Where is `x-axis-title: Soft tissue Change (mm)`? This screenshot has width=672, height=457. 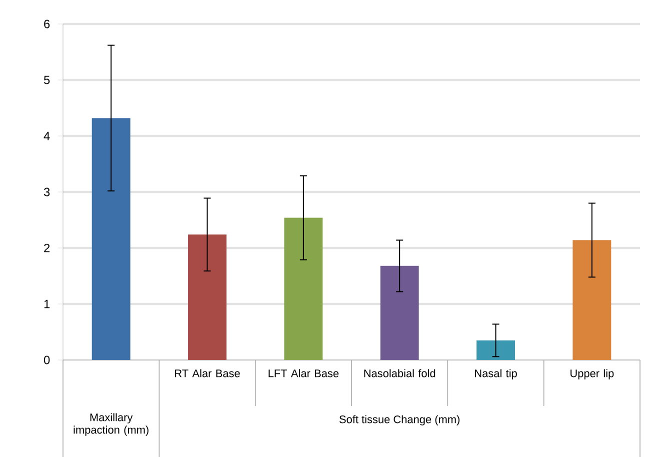 x-axis-title: Soft tissue Change (mm) is located at coordinates (399, 420).